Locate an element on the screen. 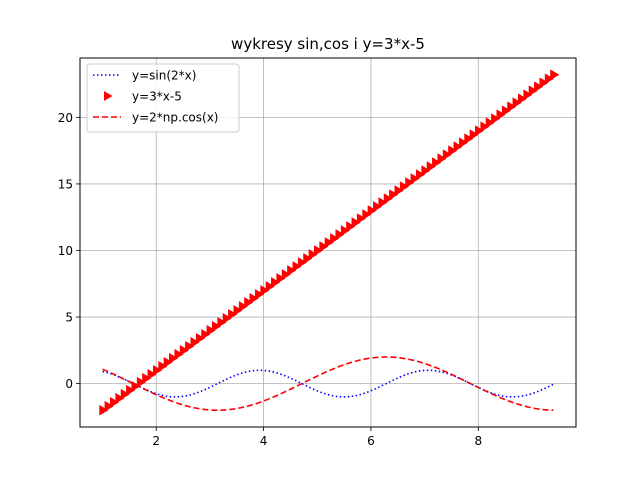  y-tick-label-4: 20 is located at coordinates (65, 118).